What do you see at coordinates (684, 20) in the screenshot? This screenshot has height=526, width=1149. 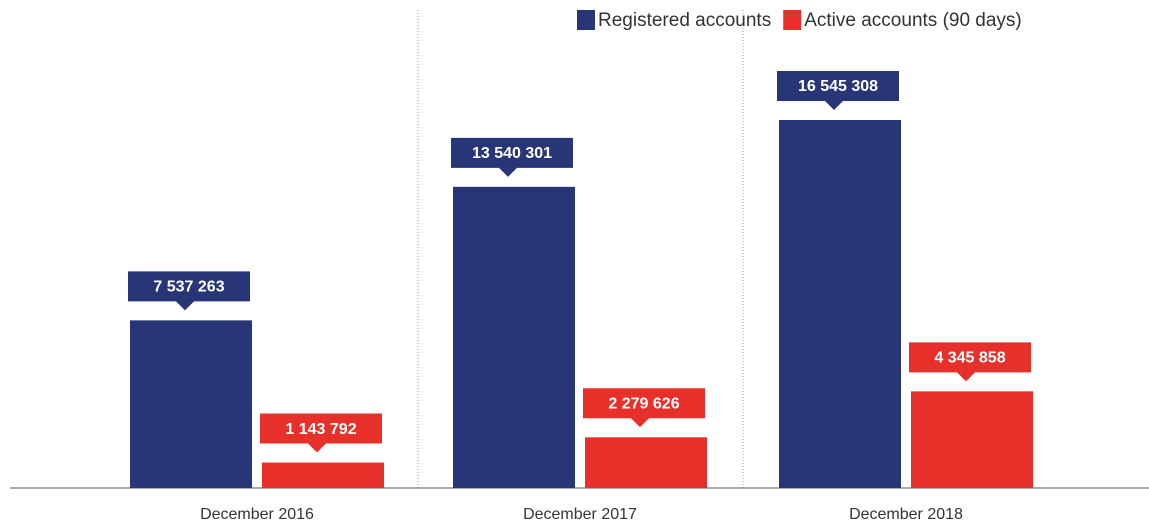 I see `legend-label: Registered accounts` at bounding box center [684, 20].